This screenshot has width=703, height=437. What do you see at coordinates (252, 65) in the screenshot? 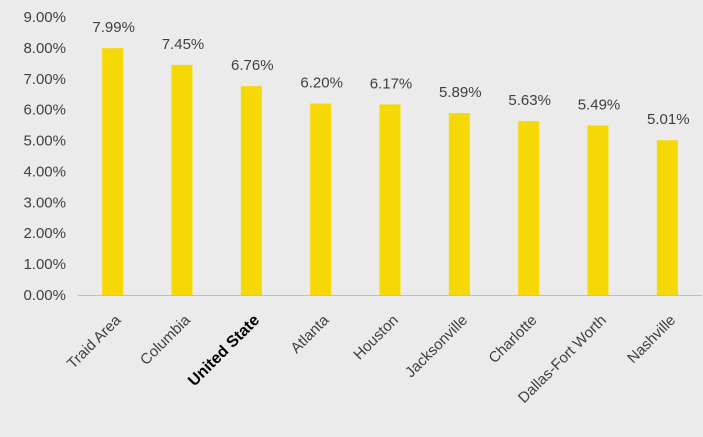
I see `data-label: 6.76%` at bounding box center [252, 65].